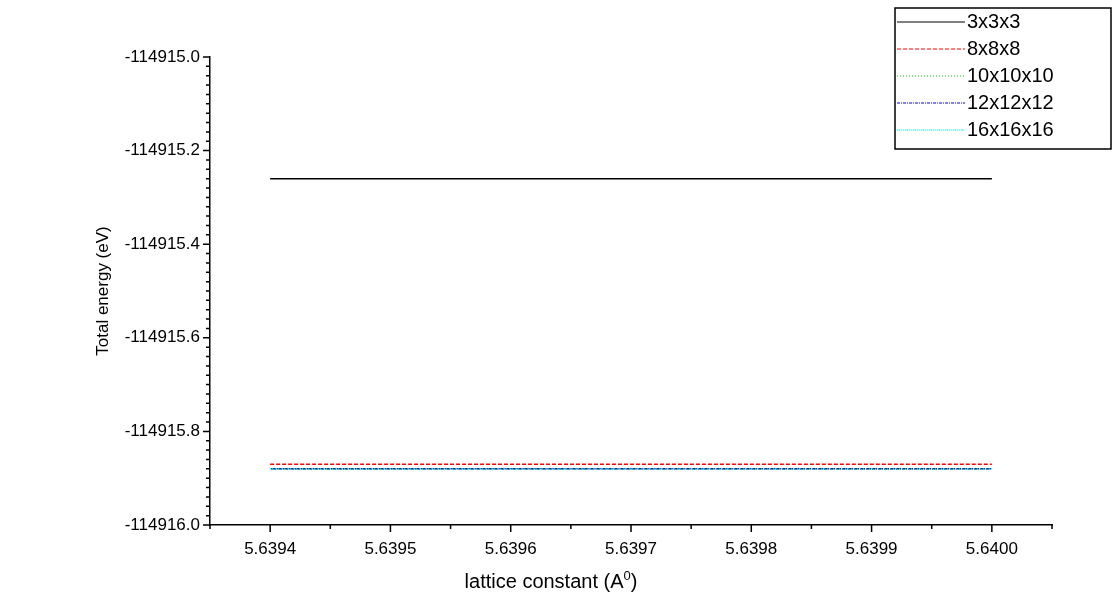 The height and width of the screenshot is (610, 1113). I want to click on y-tick-label: -114916.0, so click(162, 524).